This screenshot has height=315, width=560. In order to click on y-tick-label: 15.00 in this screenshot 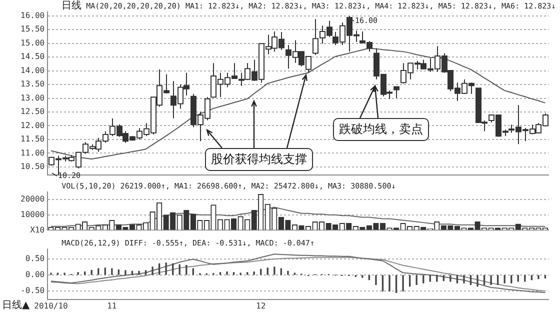, I will do `click(32, 43)`.